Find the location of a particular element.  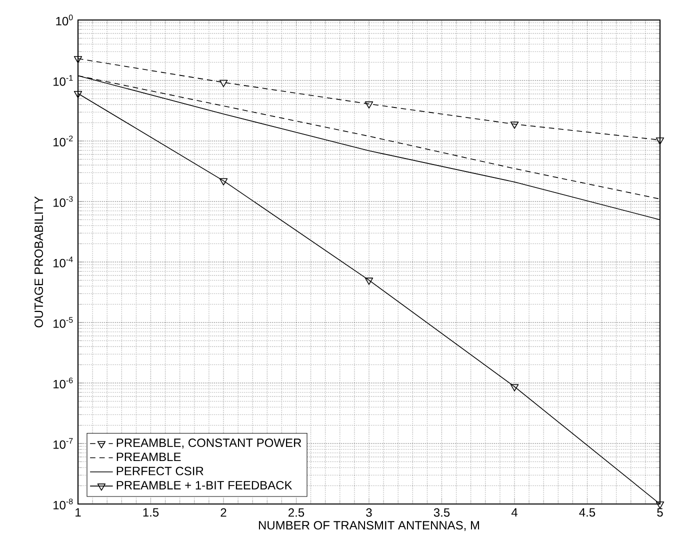

x-tick-label: 4 is located at coordinates (514, 512).